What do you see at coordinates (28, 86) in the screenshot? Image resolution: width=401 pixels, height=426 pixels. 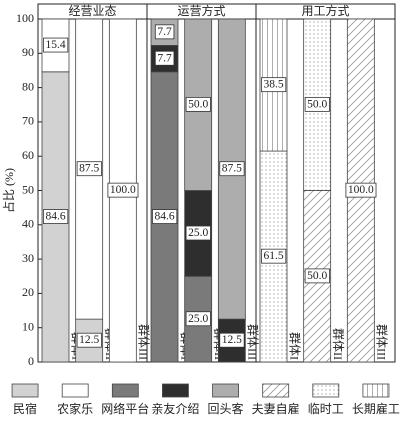 I see `y-tick-label: 80` at bounding box center [28, 86].